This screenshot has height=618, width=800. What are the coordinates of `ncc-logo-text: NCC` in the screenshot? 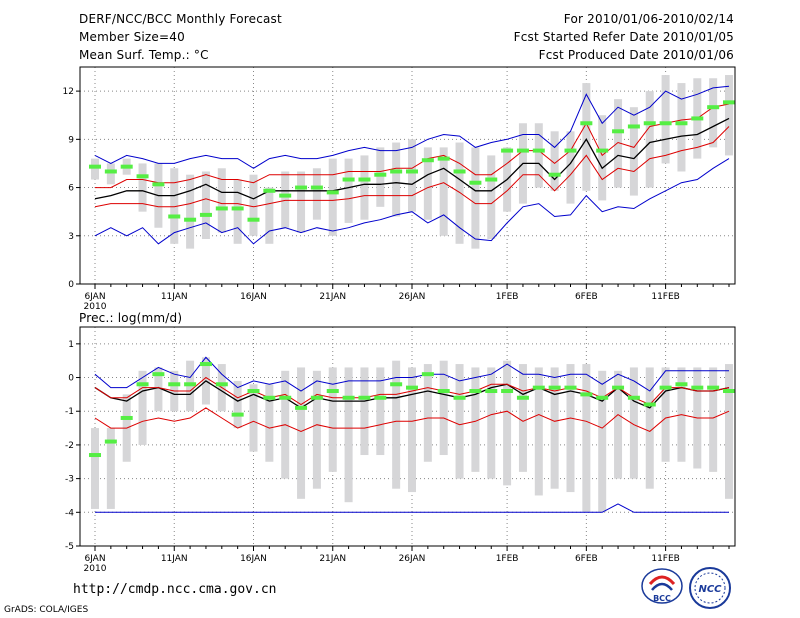 It's located at (710, 589).